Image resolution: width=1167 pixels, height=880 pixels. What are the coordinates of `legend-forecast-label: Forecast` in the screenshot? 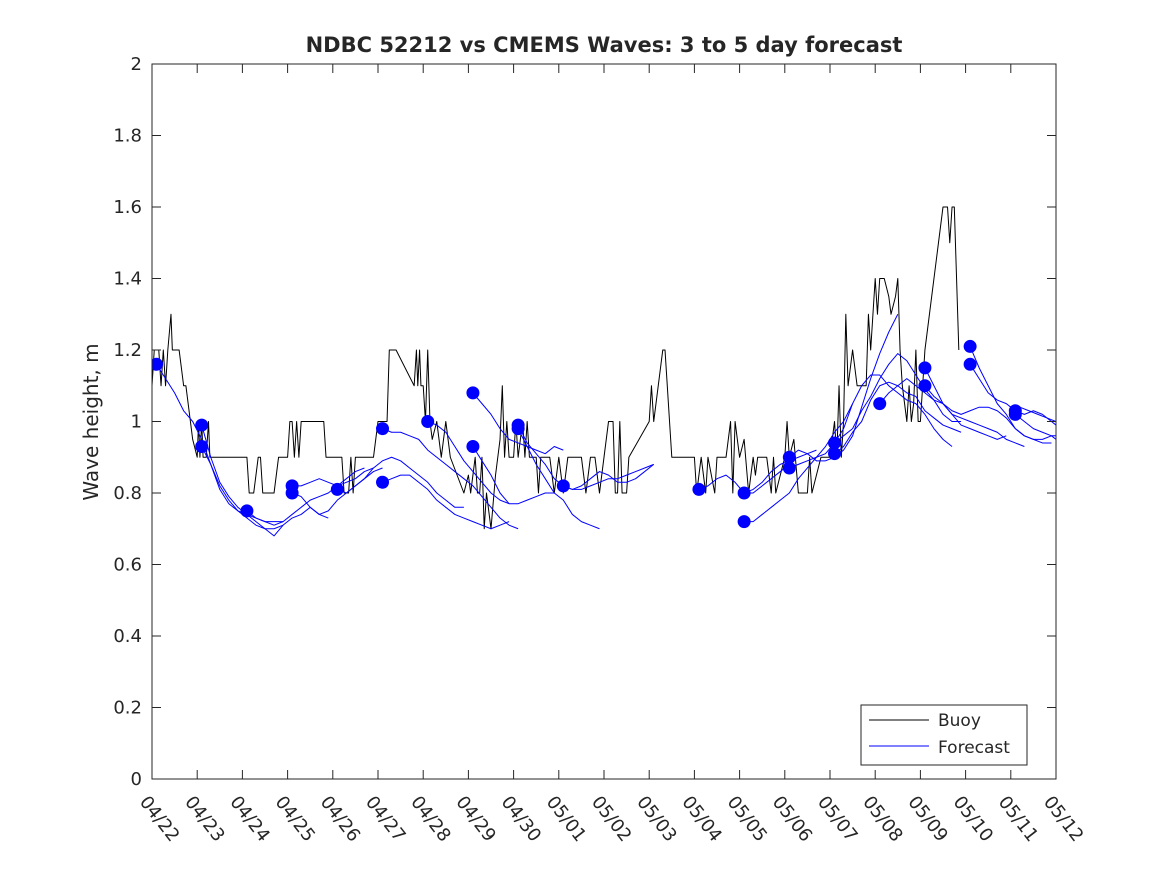 It's located at (974, 748).